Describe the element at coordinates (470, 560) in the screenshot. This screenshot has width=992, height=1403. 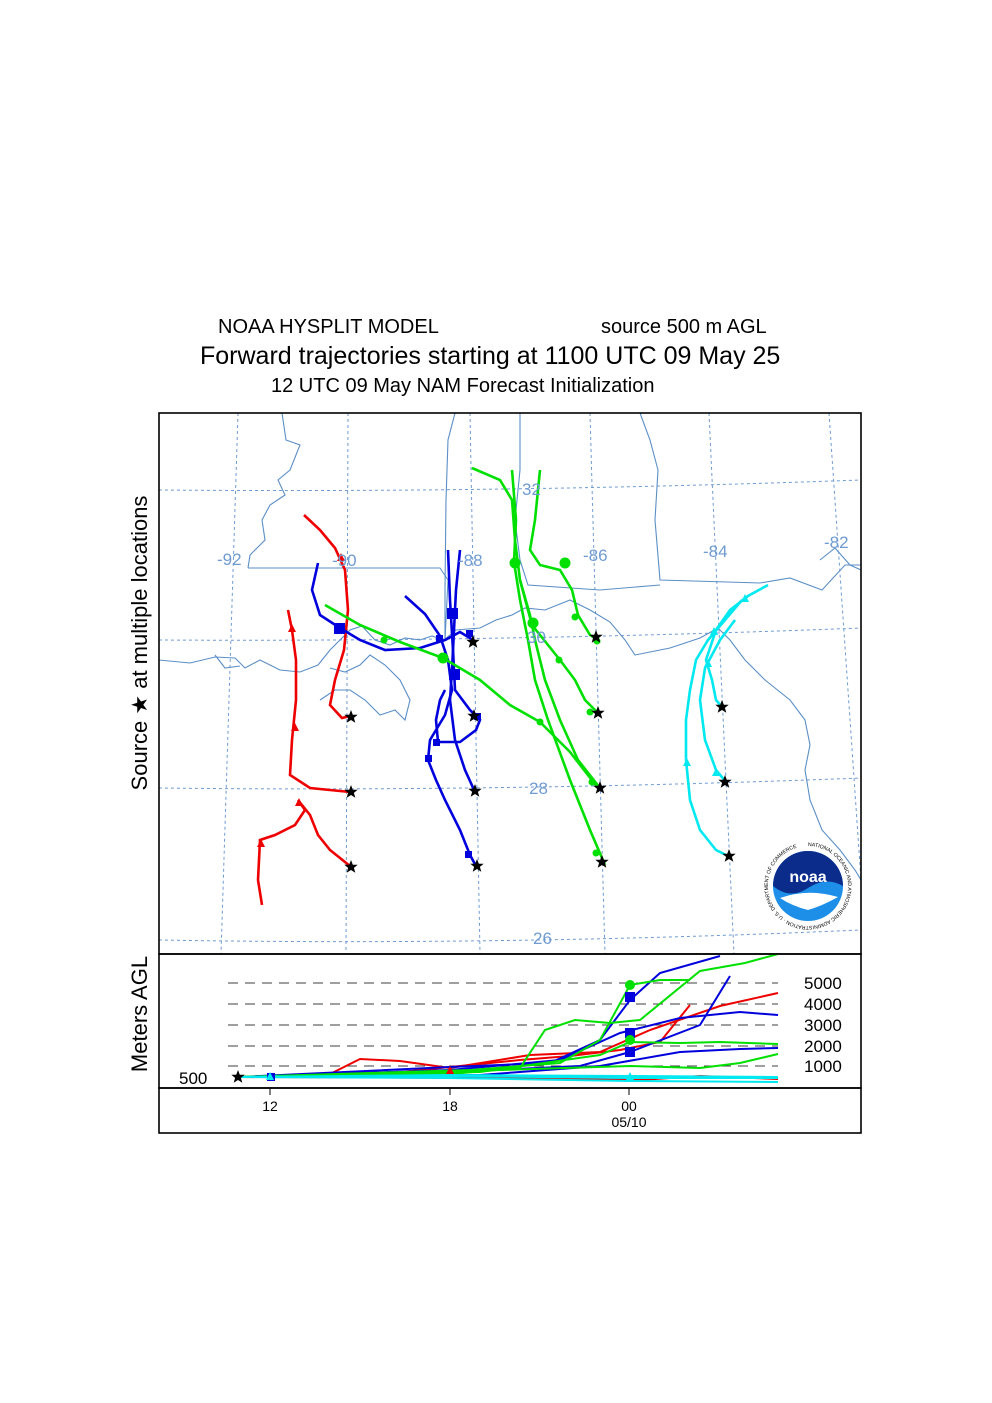
I see `lon-label: -88` at that location.